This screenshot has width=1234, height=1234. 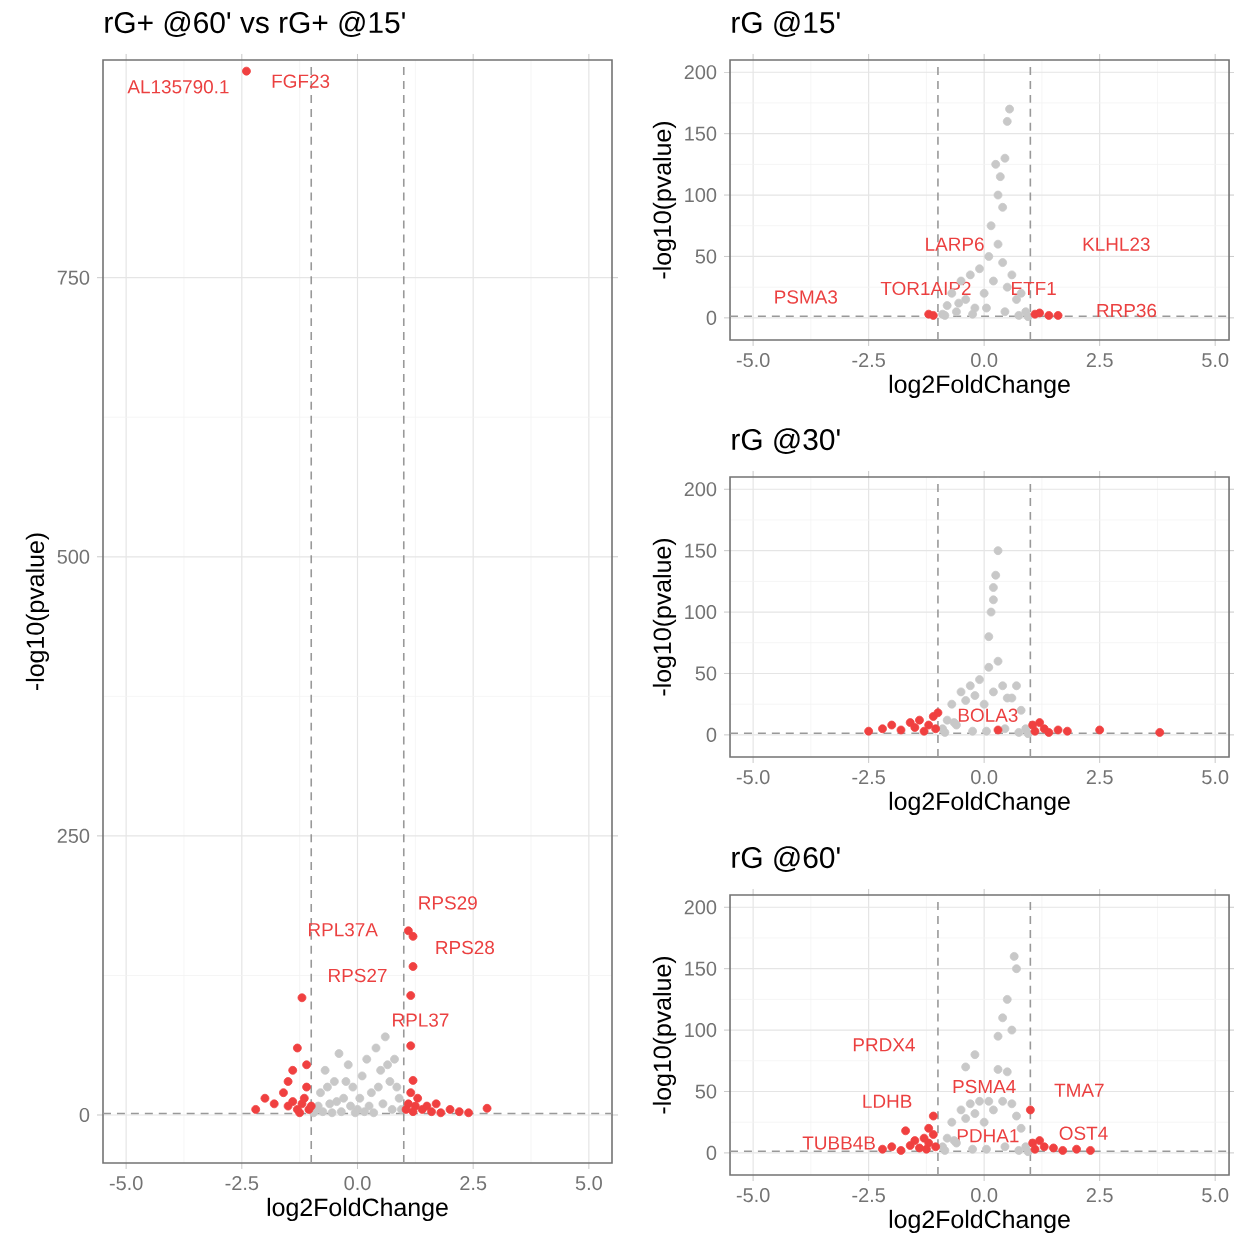 I want to click on chart-title: rG @30', so click(x=786, y=441).